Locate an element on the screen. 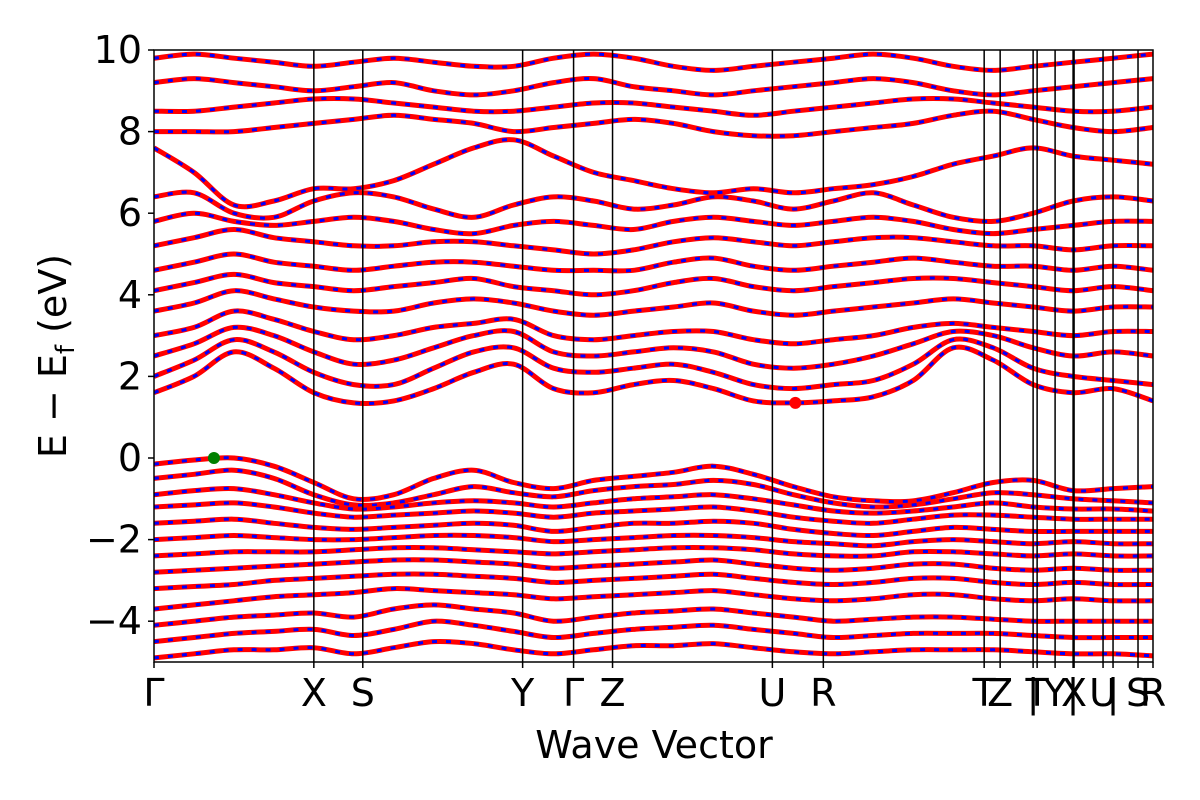  band-24-dashed is located at coordinates (653, 123).